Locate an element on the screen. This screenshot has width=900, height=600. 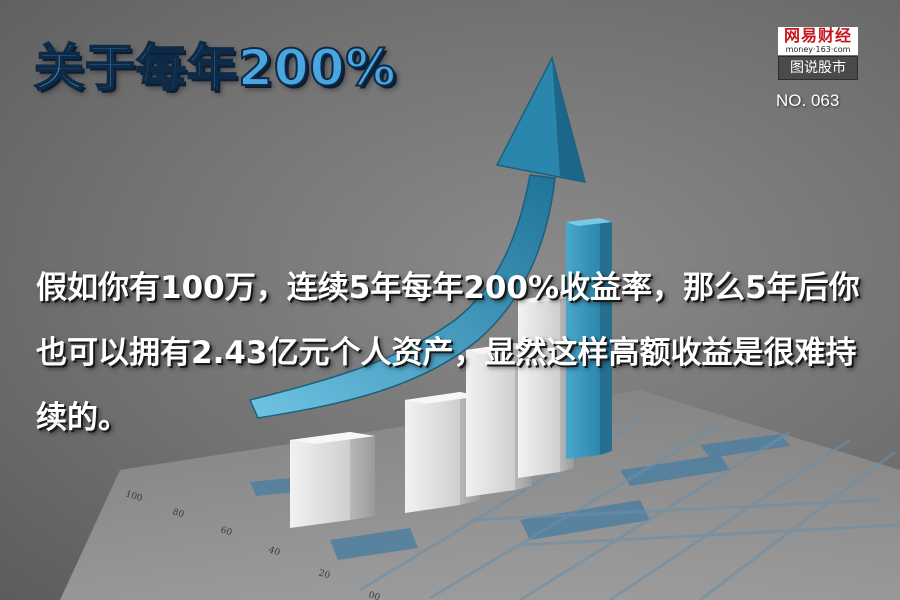
issue-number: NO. 063 is located at coordinates (808, 100).